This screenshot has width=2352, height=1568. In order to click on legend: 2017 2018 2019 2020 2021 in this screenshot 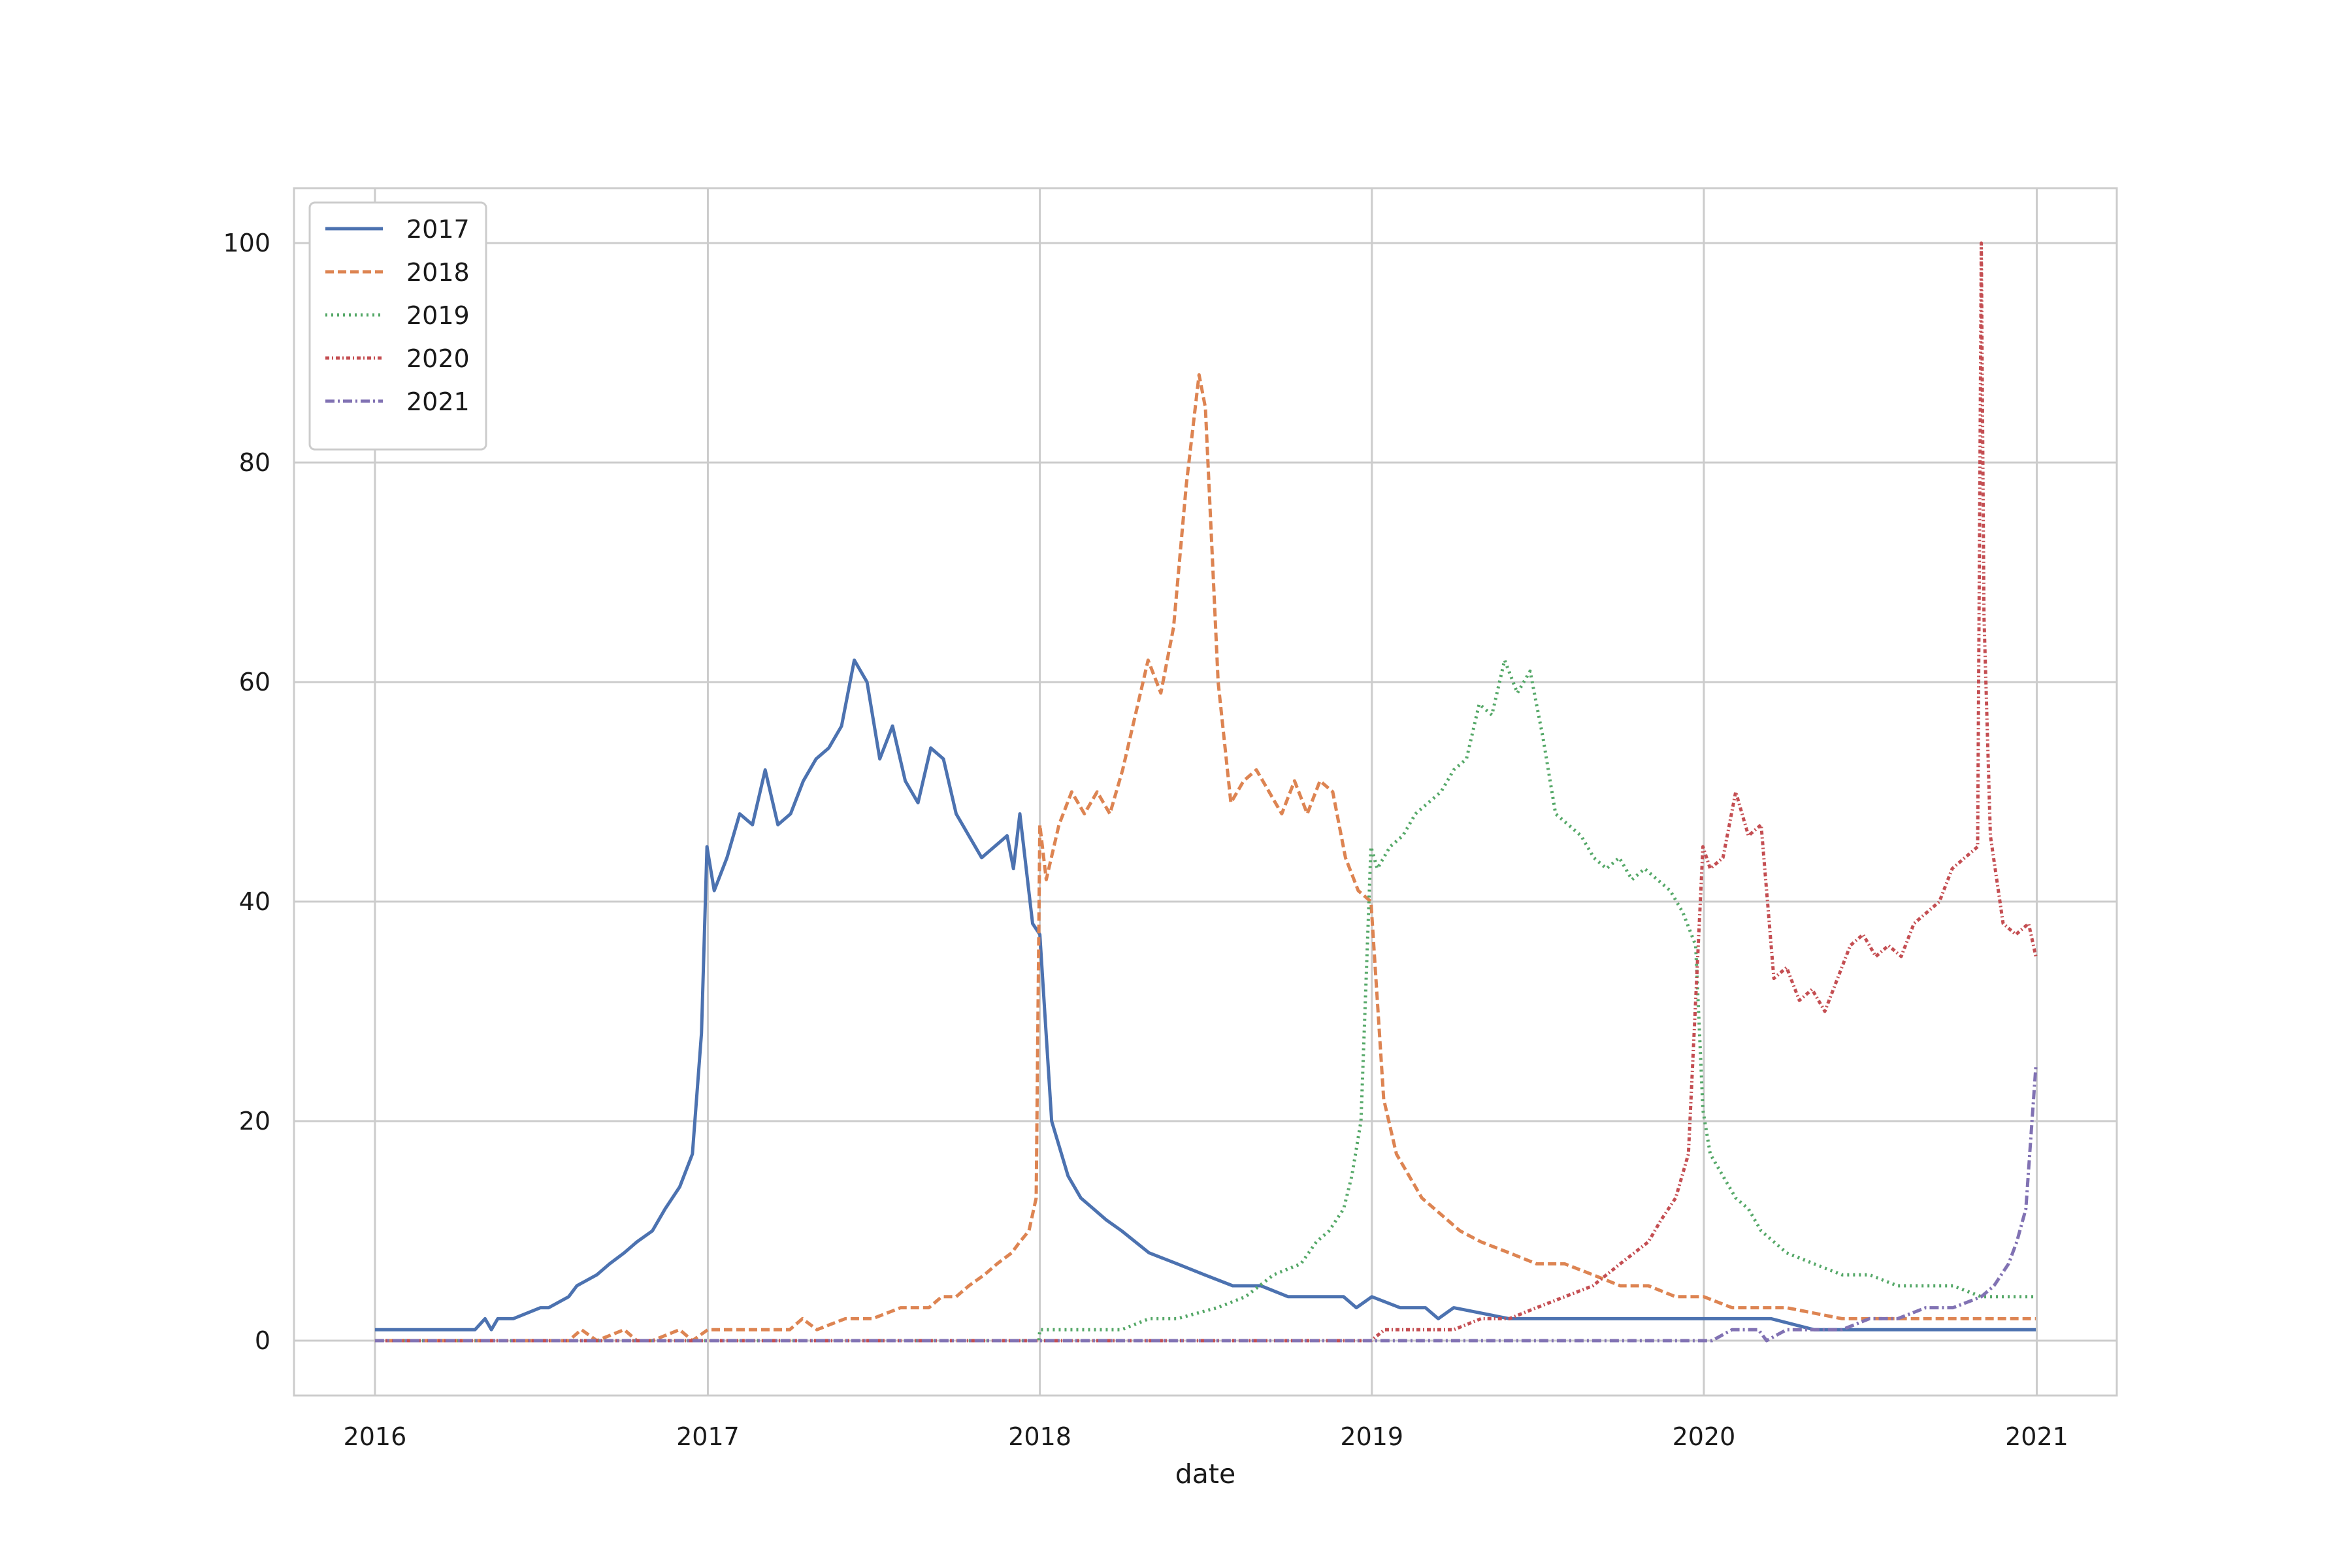, I will do `click(397, 326)`.